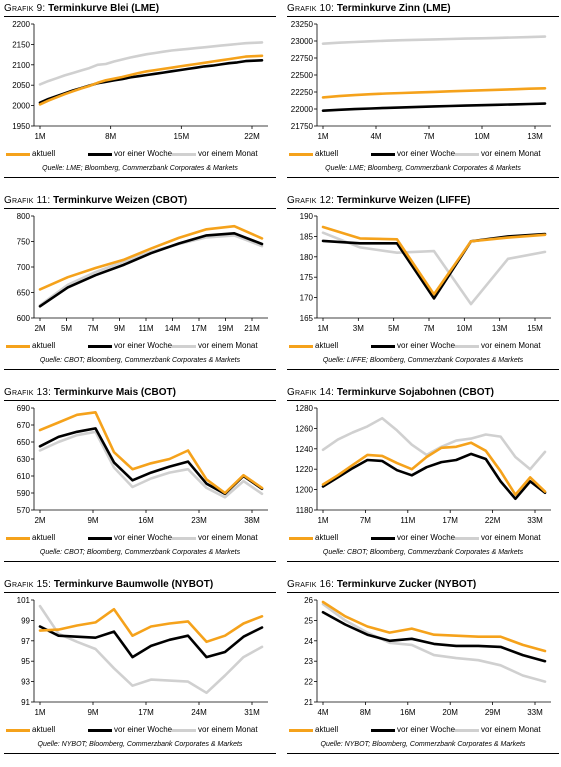  Describe the element at coordinates (493, 520) in the screenshot. I see `x-tick-label: 22M` at that location.